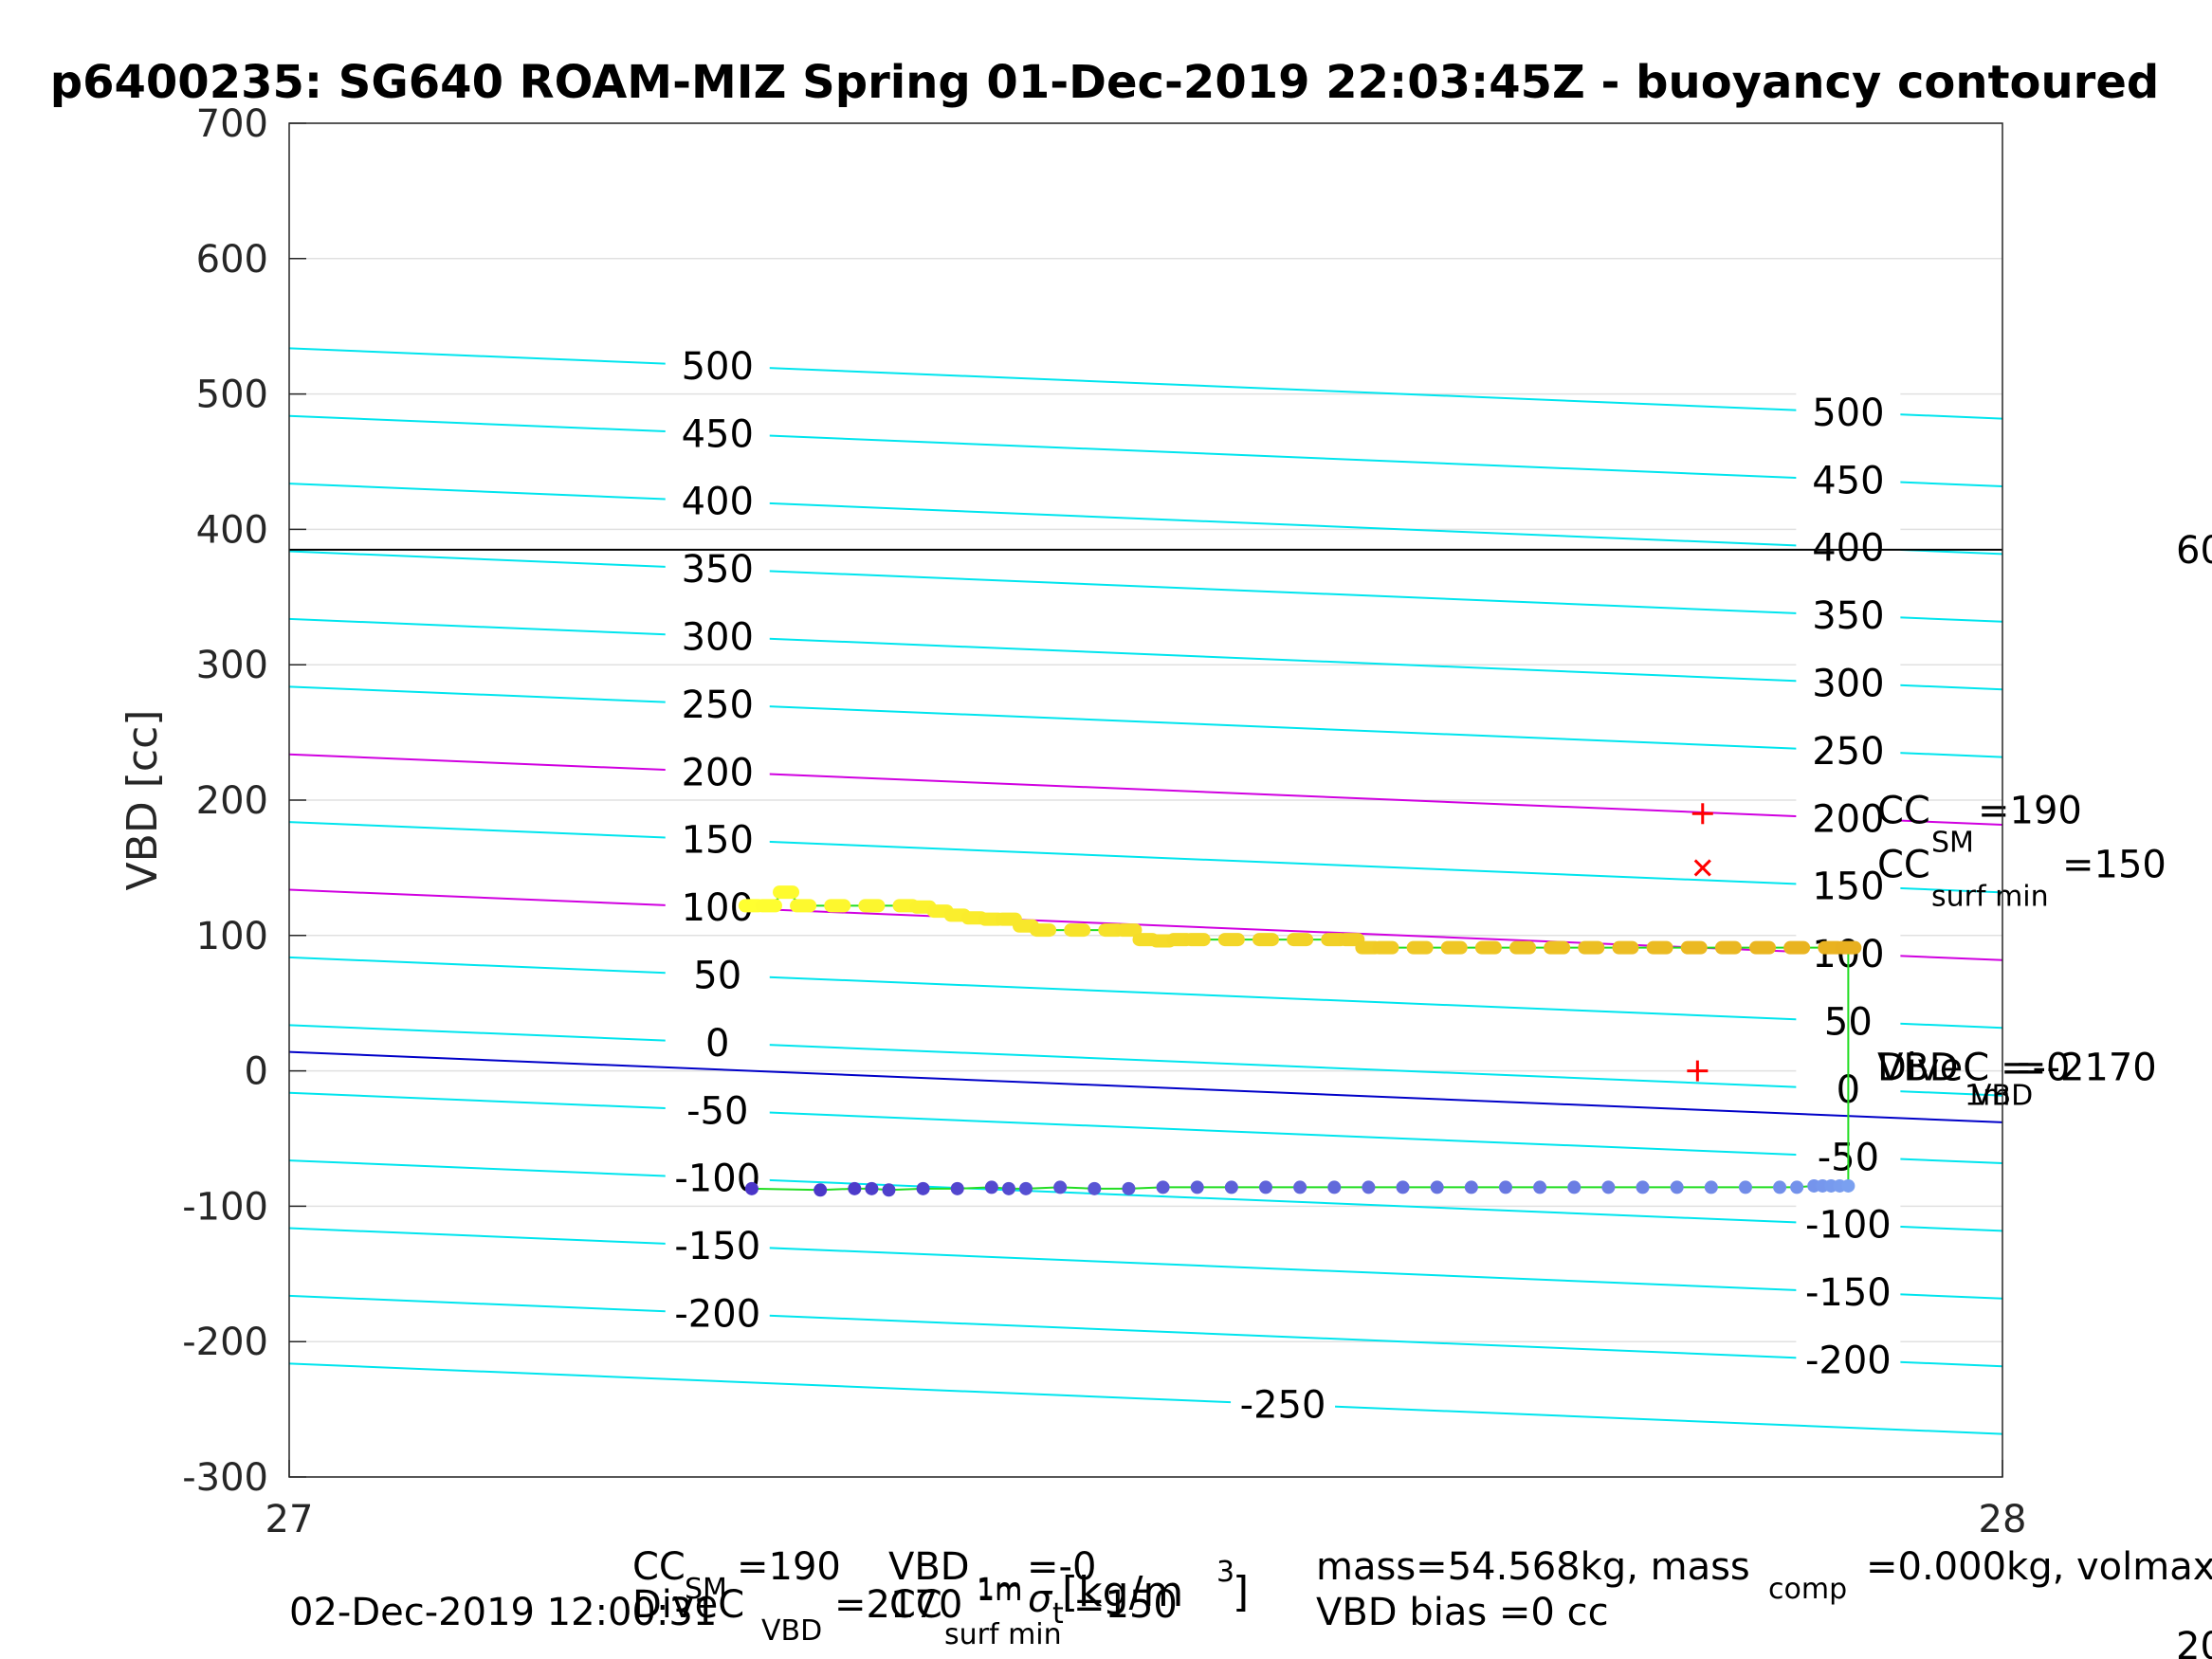 The image size is (2212, 1659). Describe the element at coordinates (2194, 1642) in the screenshot. I see `footer-corner: 20` at that location.